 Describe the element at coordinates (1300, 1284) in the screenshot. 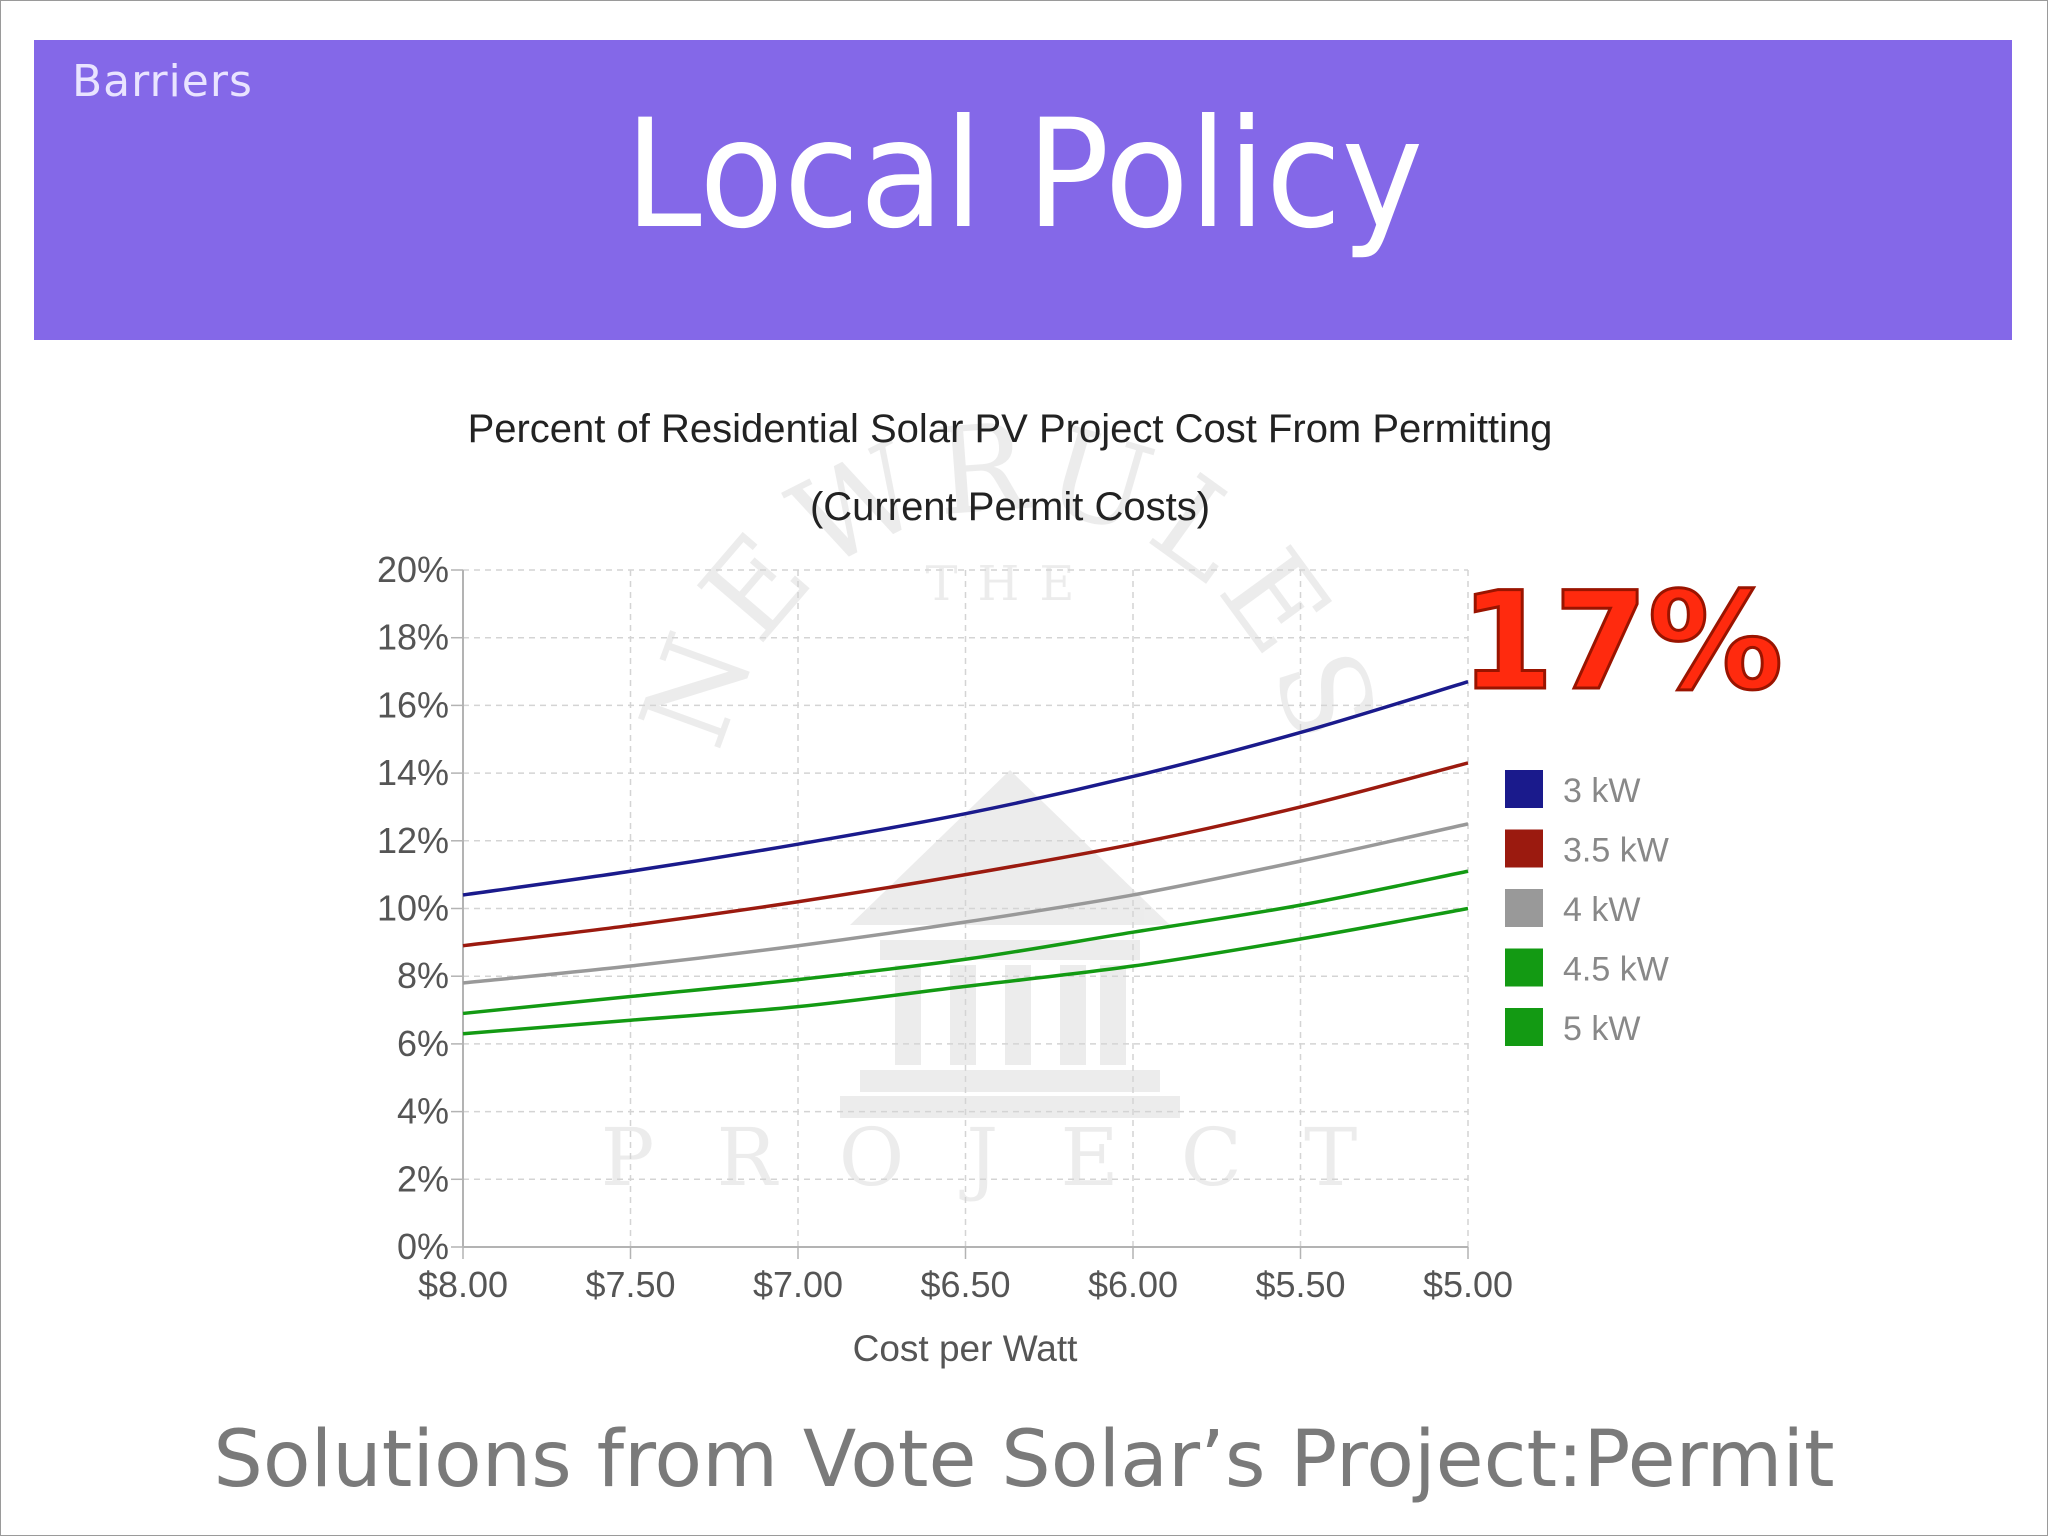

I see `x-tick-label: $5.50` at that location.